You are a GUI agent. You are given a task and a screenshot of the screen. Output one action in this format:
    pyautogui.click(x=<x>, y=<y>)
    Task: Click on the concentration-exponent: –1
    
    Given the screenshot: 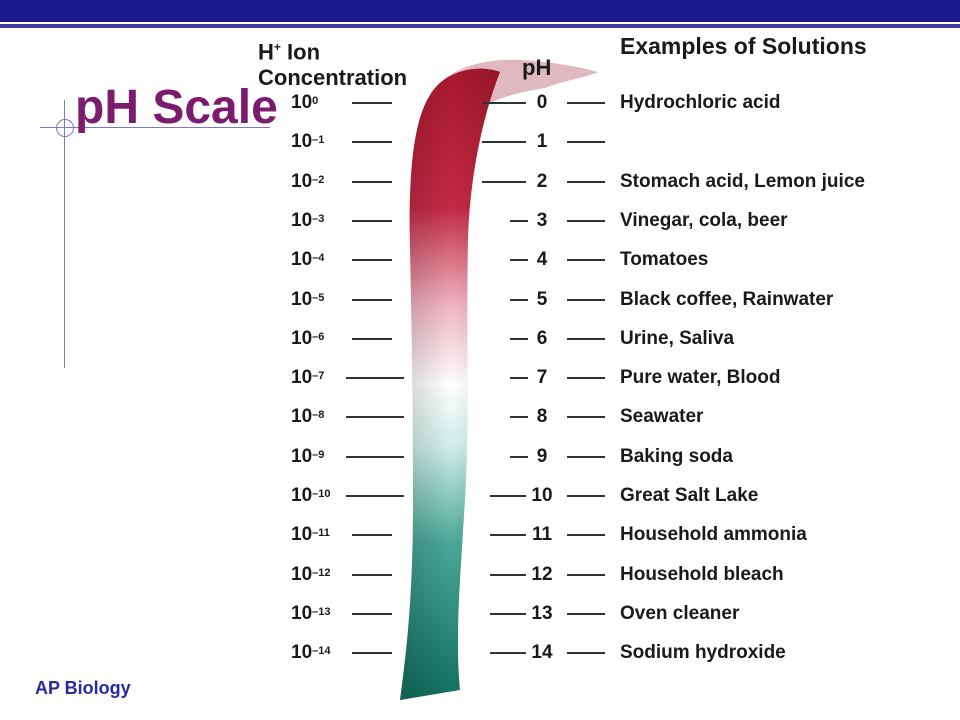 What is the action you would take?
    pyautogui.click(x=318, y=140)
    